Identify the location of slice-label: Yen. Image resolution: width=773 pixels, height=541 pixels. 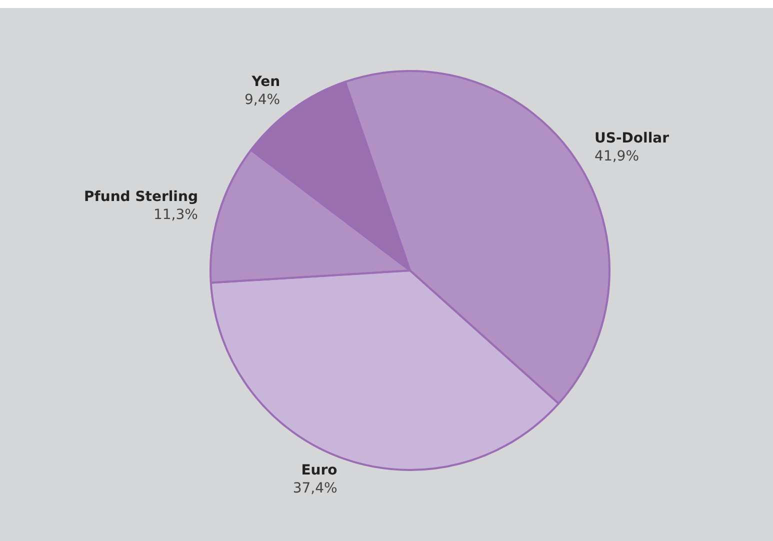
(265, 82).